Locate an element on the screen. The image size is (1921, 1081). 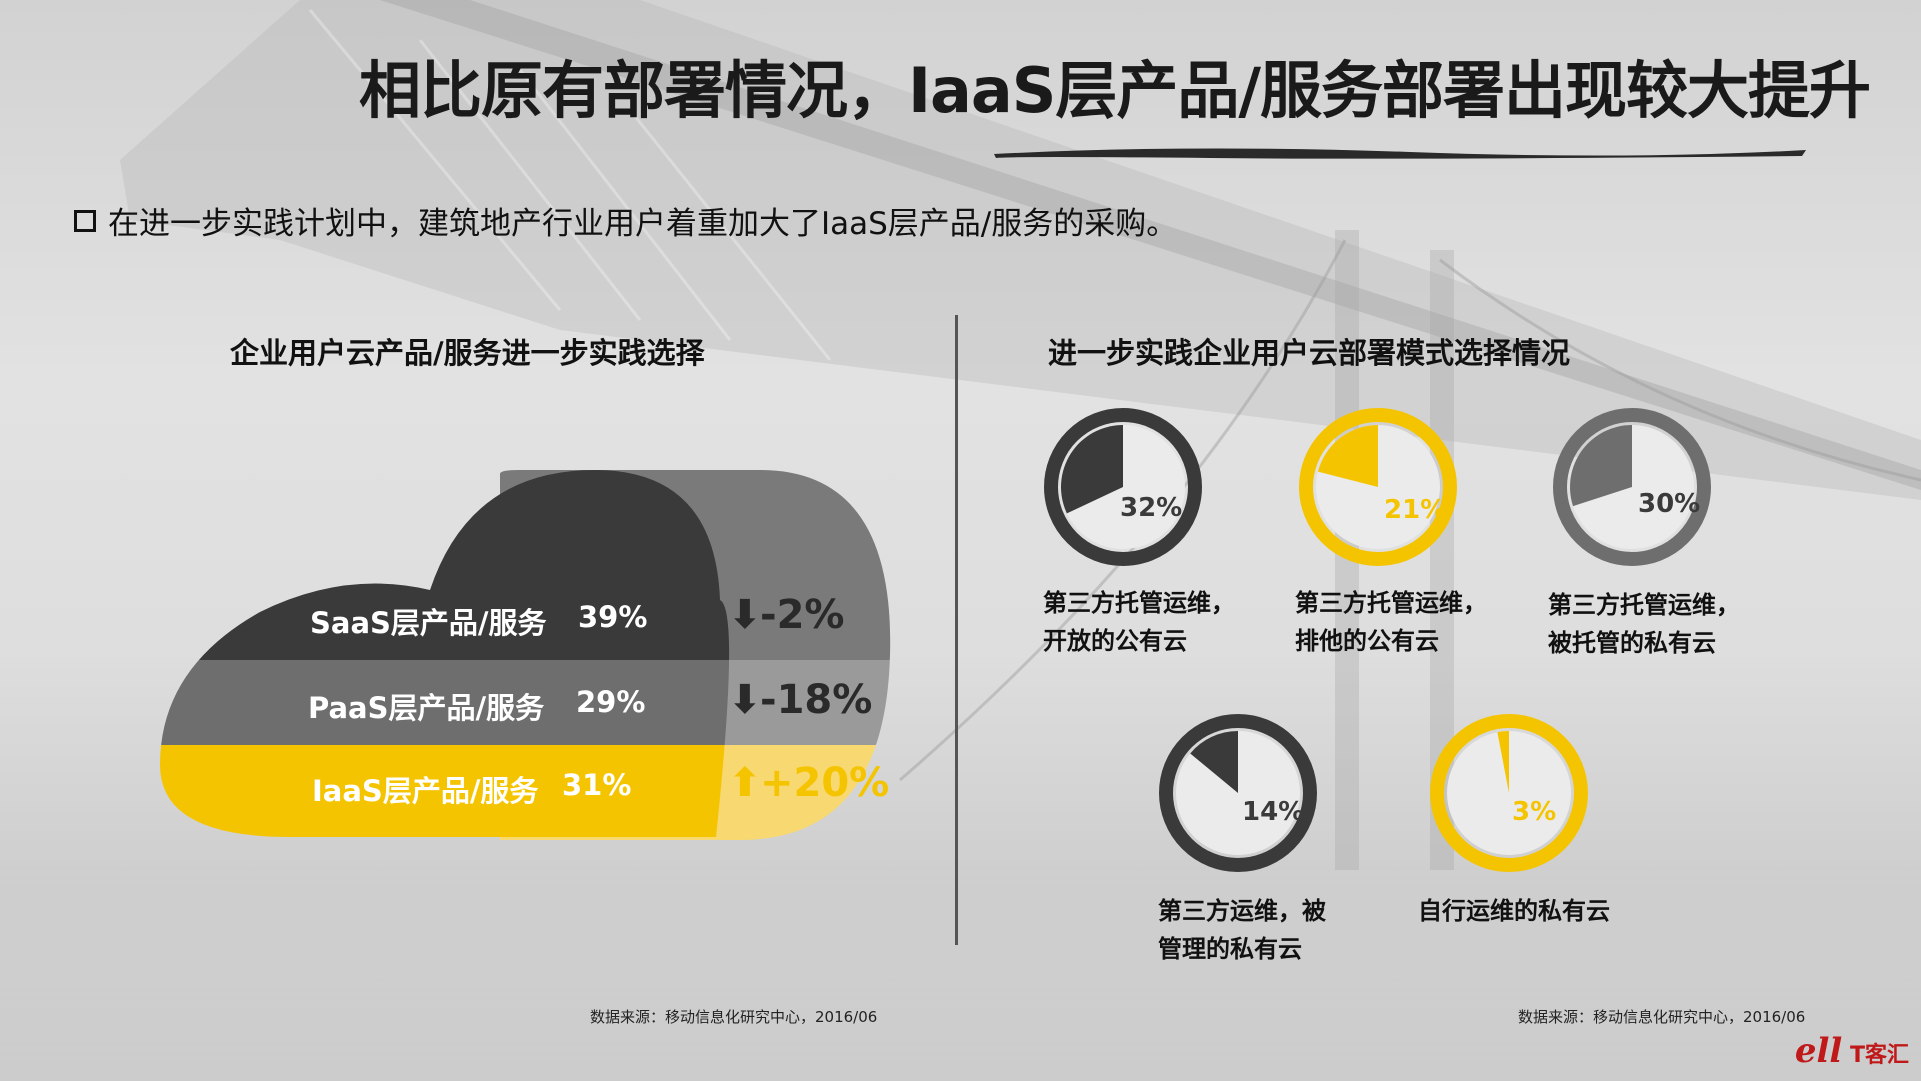
donut-category-label-line: 第三方运维，被 is located at coordinates (1242, 911).